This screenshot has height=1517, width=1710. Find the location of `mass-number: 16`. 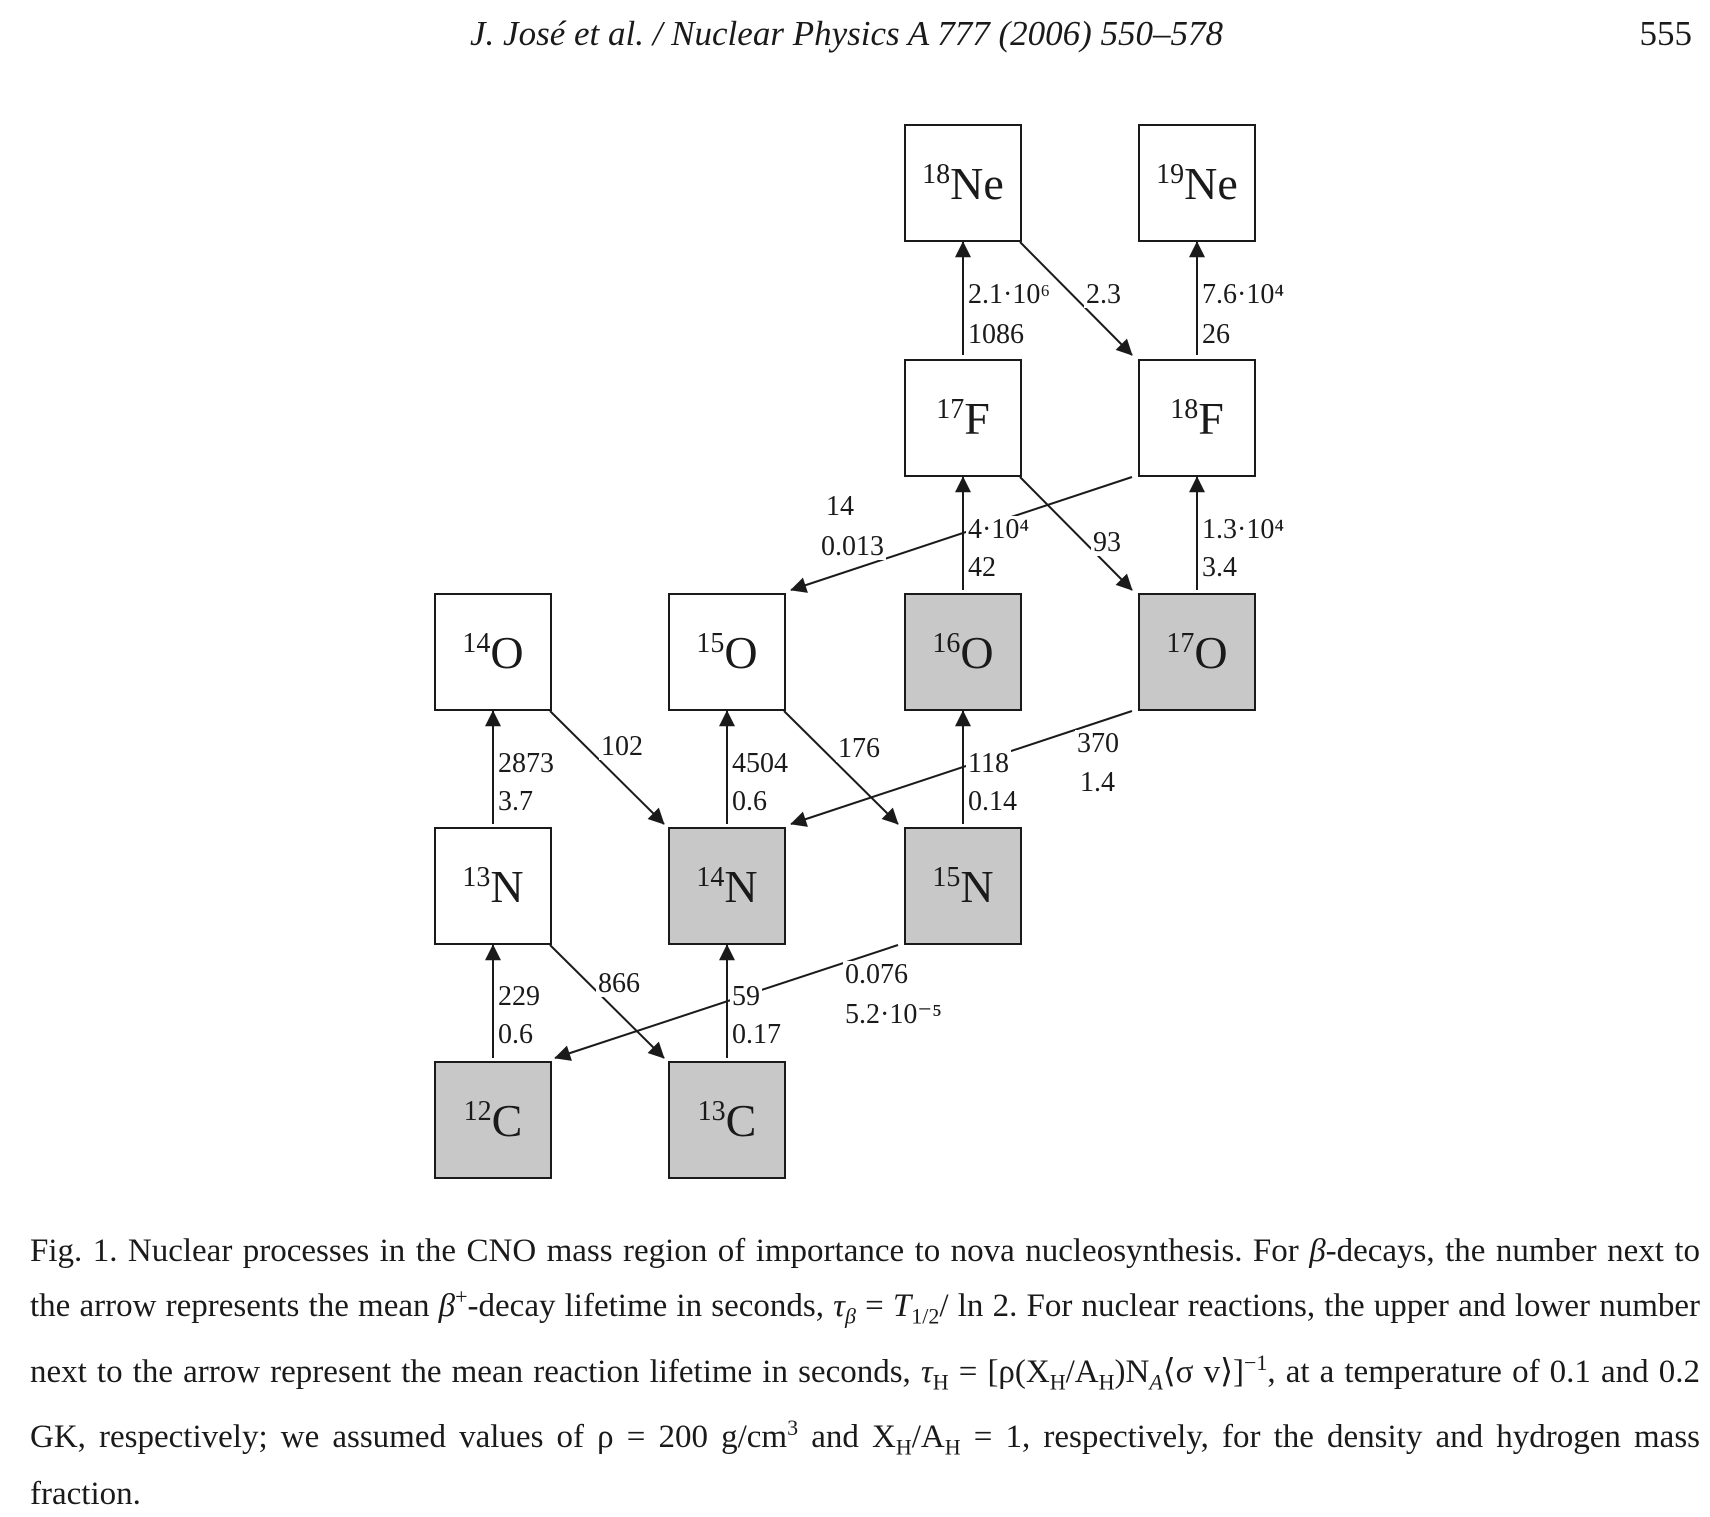

mass-number: 16 is located at coordinates (946, 643).